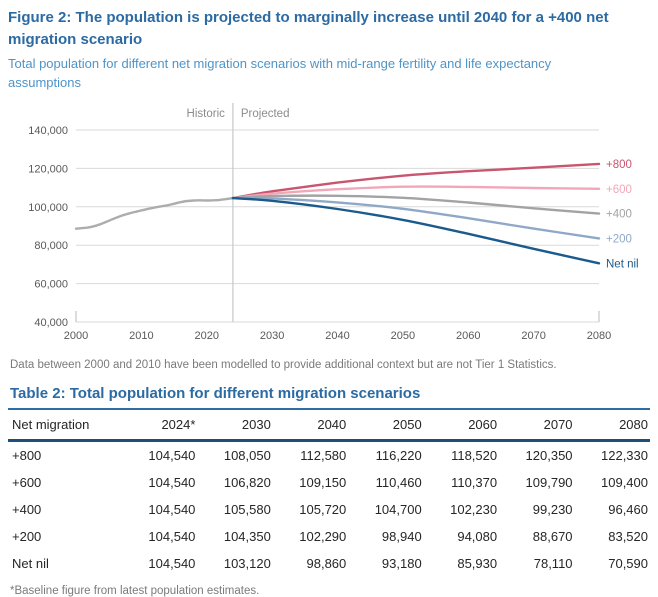 The width and height of the screenshot is (658, 597). I want to click on x-tick-label: 2060, so click(468, 336).